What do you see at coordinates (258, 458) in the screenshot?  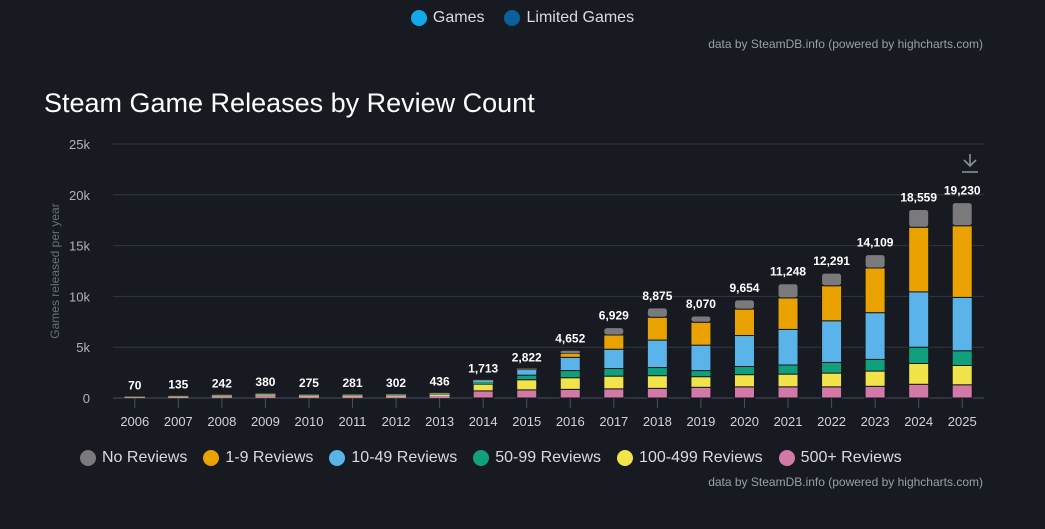 I see `legend-item: 1-9 Reviews` at bounding box center [258, 458].